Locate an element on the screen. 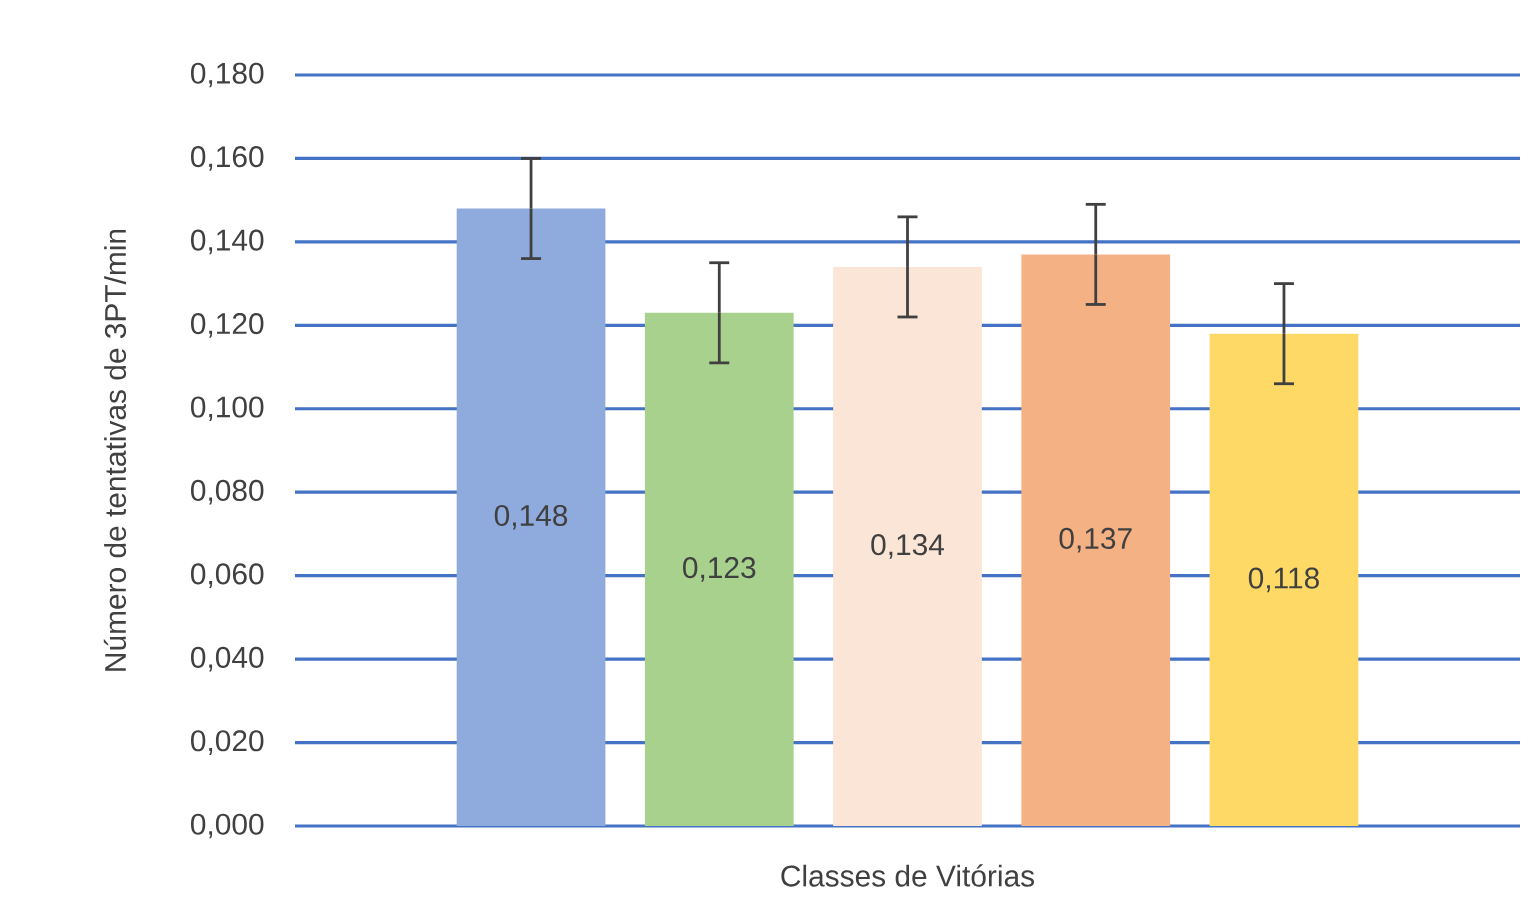  y-tick-label: 0,120 is located at coordinates (227, 325).